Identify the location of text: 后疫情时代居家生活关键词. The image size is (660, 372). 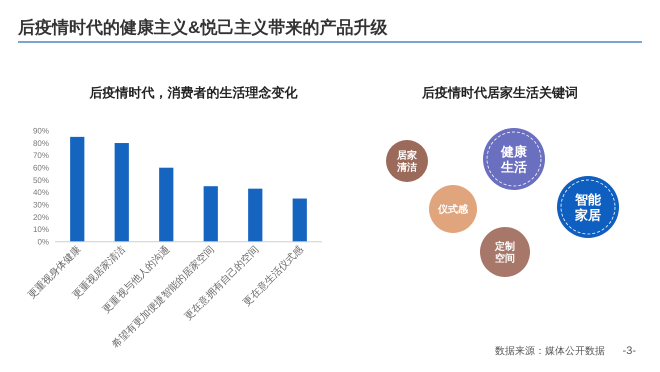
(499, 92).